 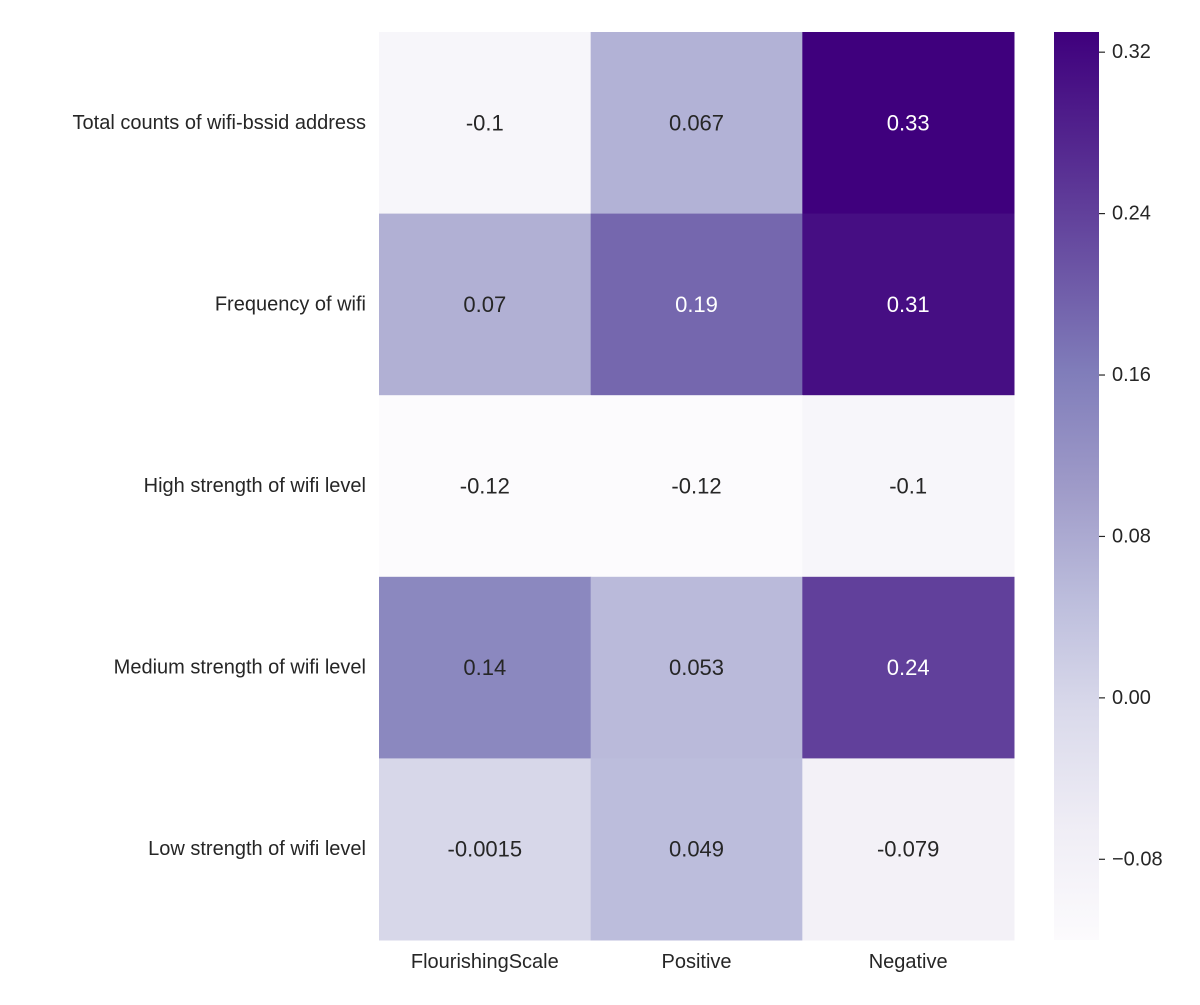 I want to click on colorbar-gradient, so click(x=1076, y=486).